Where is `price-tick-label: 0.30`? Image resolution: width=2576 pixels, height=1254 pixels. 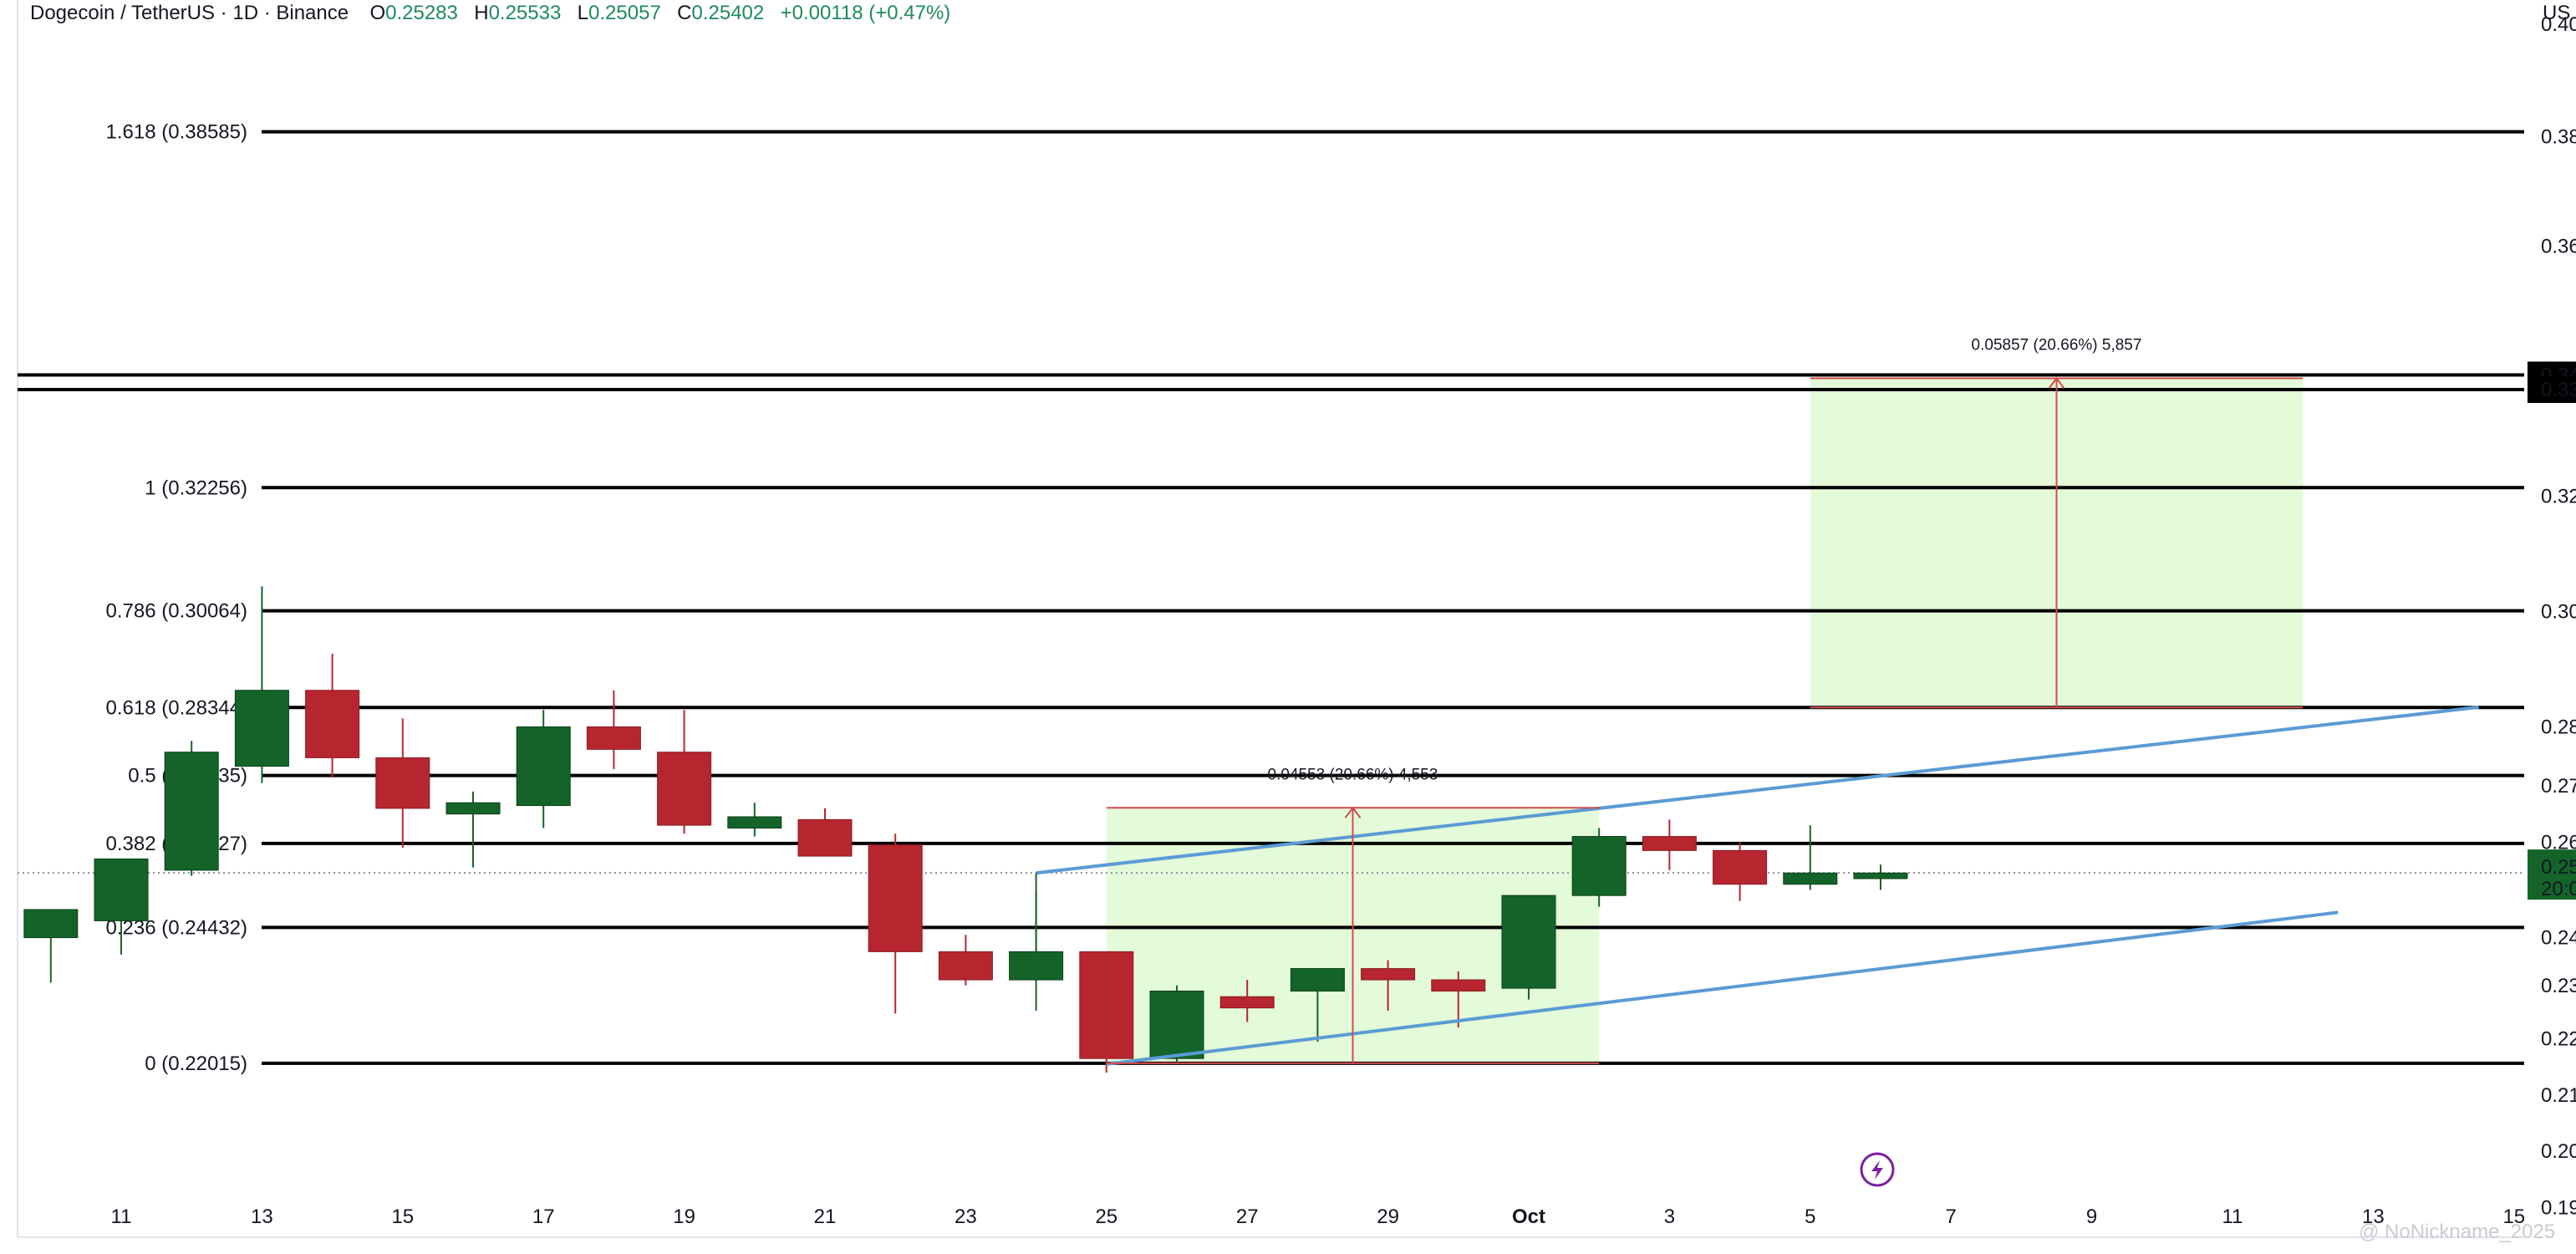
price-tick-label: 0.30 is located at coordinates (2558, 612).